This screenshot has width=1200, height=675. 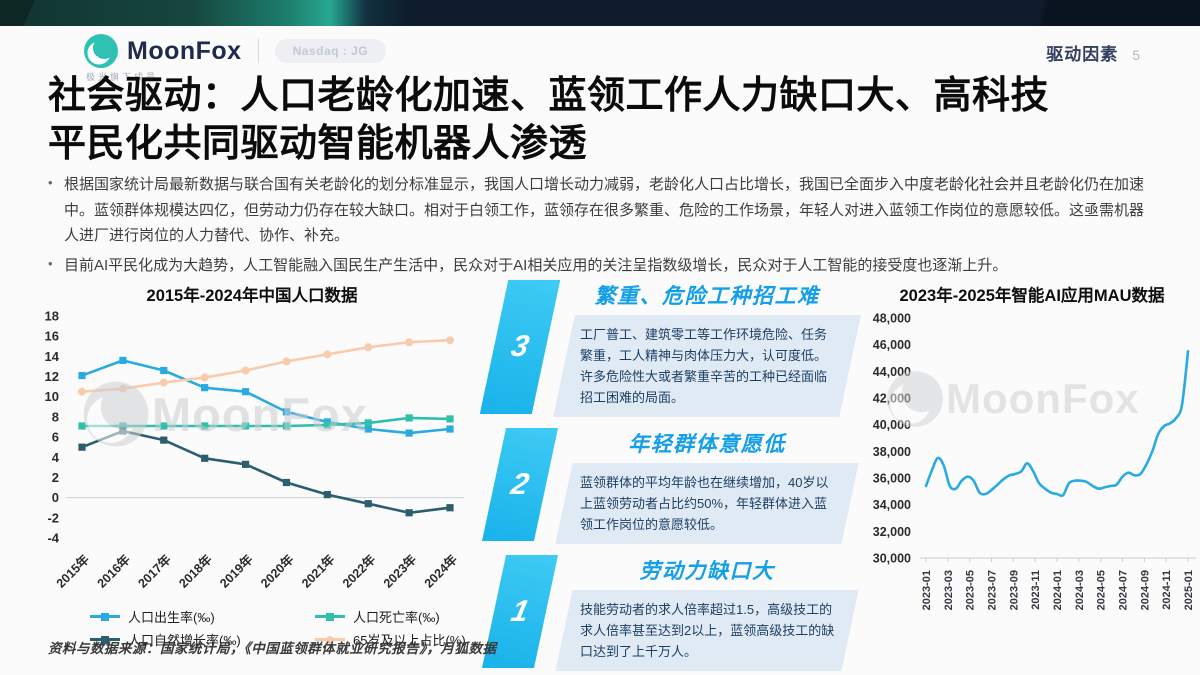 I want to click on svg-text: 2024年, so click(x=440, y=570).